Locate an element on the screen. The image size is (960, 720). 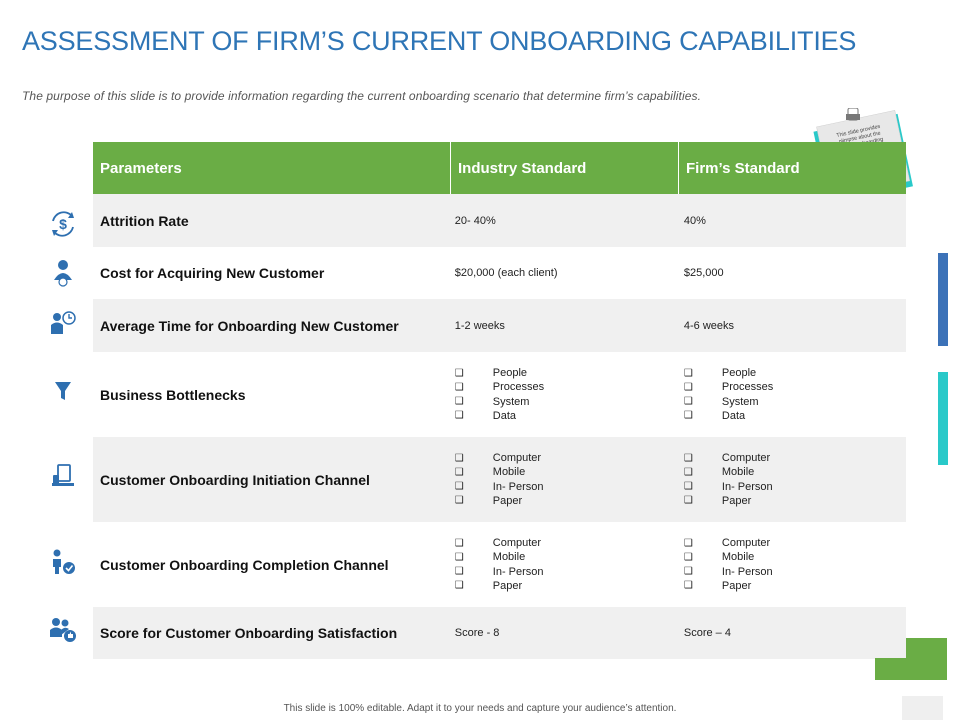
person-check-icon is located at coordinates (64, 561).